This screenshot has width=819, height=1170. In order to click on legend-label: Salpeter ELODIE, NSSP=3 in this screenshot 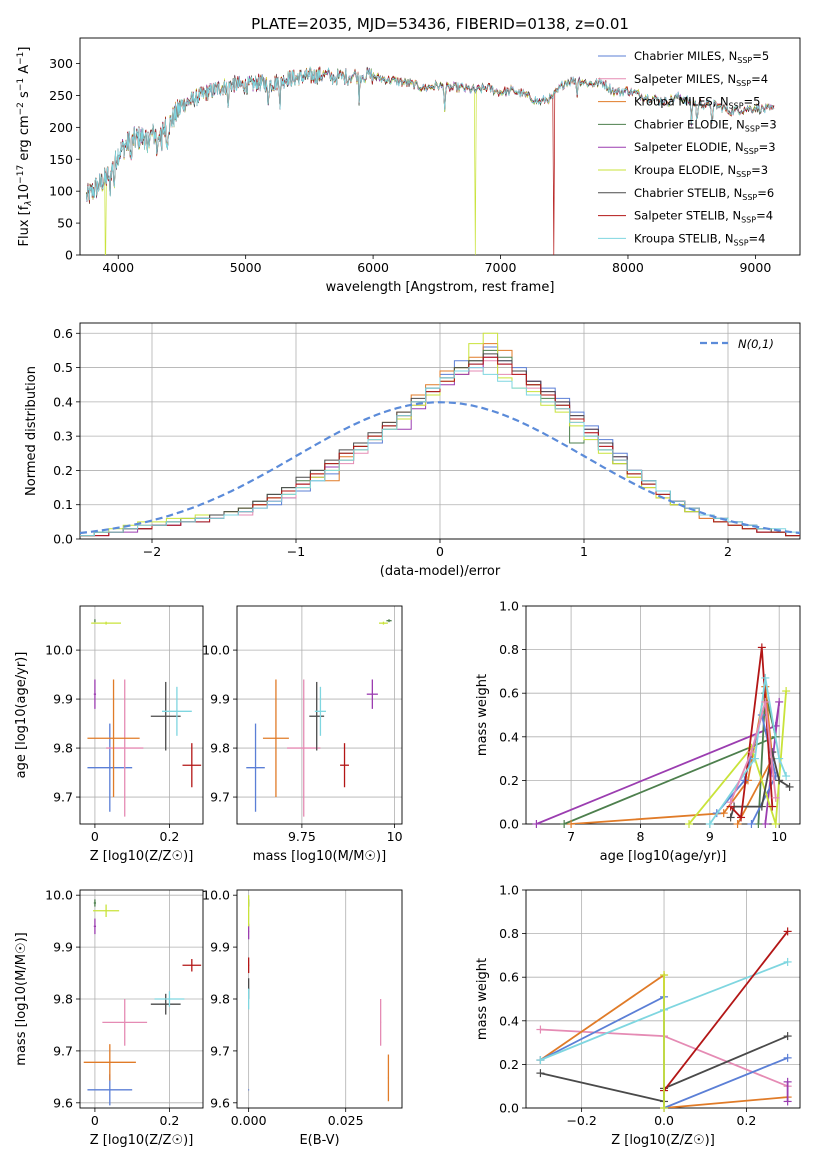, I will do `click(705, 148)`.